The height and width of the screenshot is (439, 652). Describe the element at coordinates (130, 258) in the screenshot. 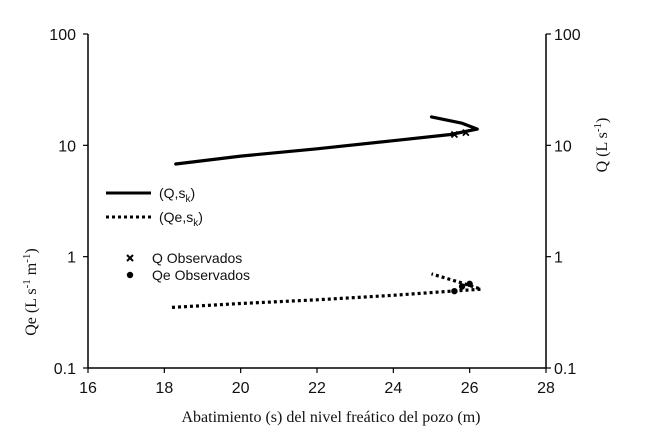

I see `legend-marker-x` at that location.